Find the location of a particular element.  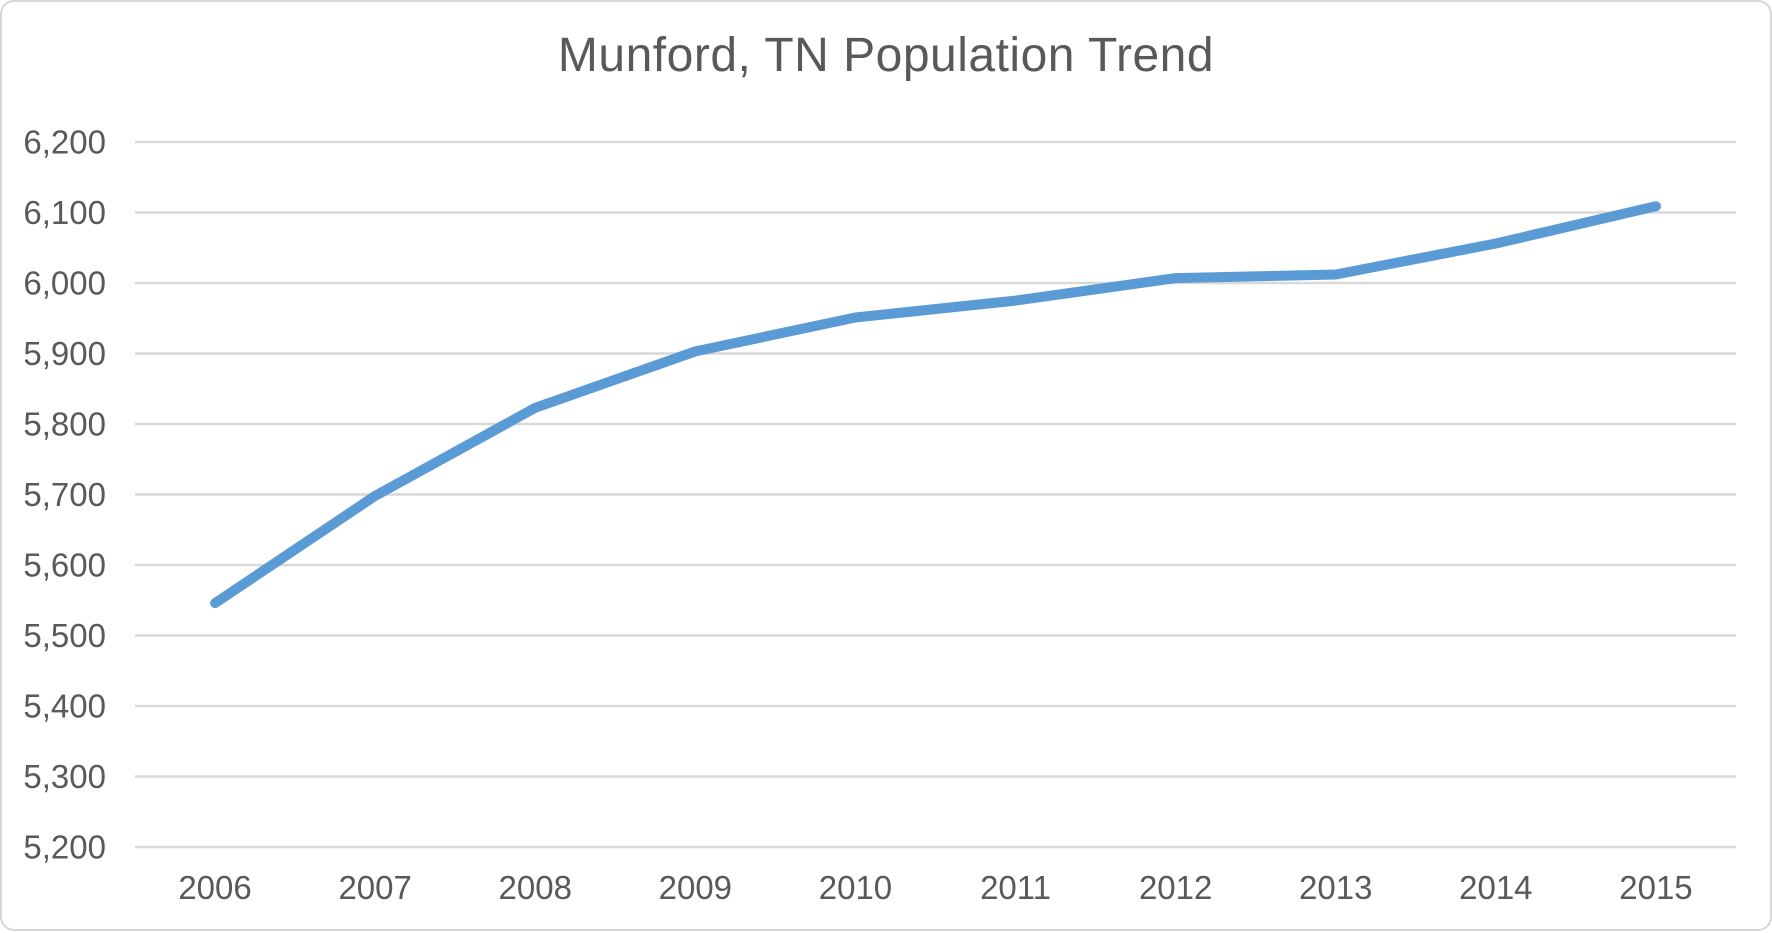

x-tick-label: 2013 is located at coordinates (1335, 887).